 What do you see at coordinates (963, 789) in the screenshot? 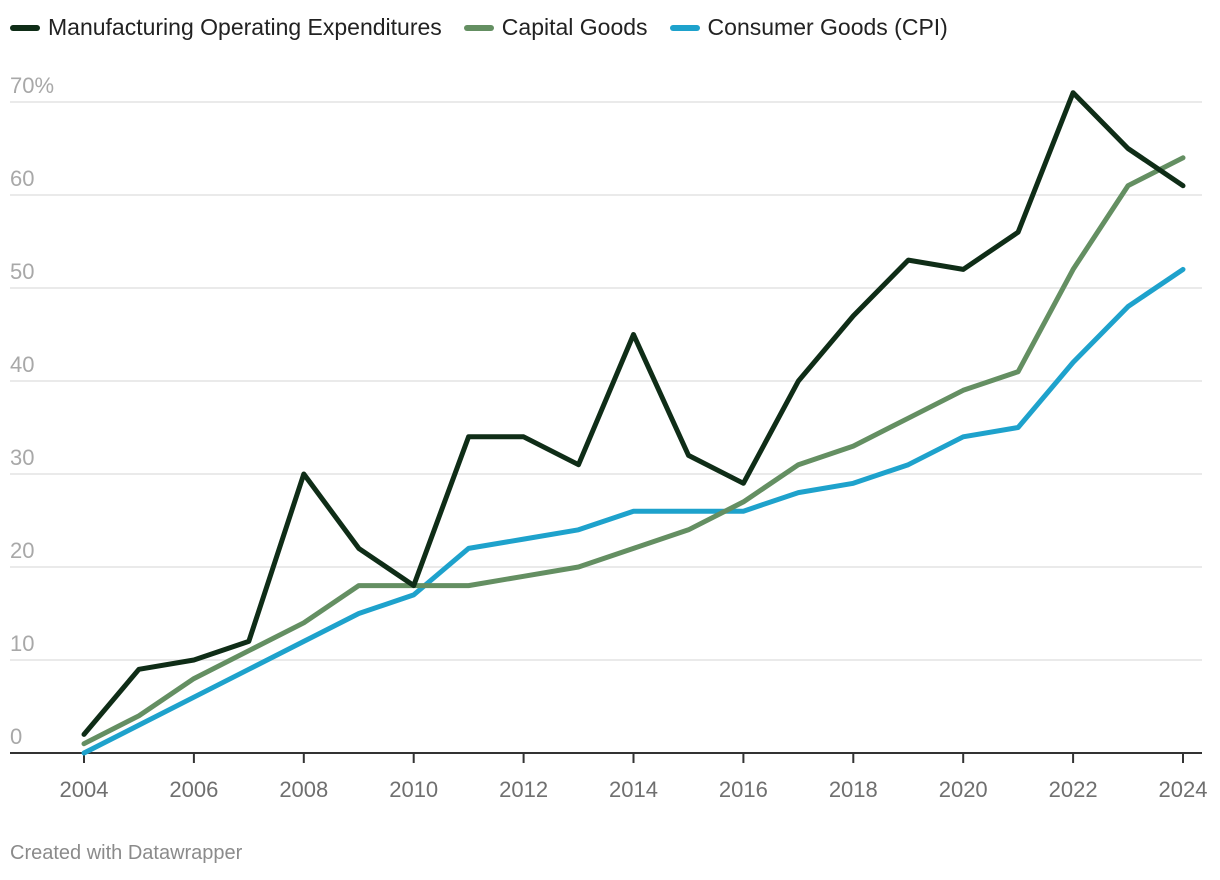
I see `x-tick-label-2020: 2020` at bounding box center [963, 789].